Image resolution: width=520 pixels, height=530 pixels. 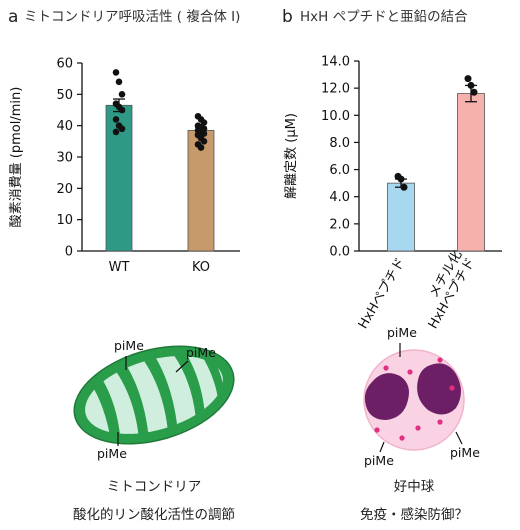 What do you see at coordinates (414, 487) in the screenshot?
I see `caption-b-line1: 好中球` at bounding box center [414, 487].